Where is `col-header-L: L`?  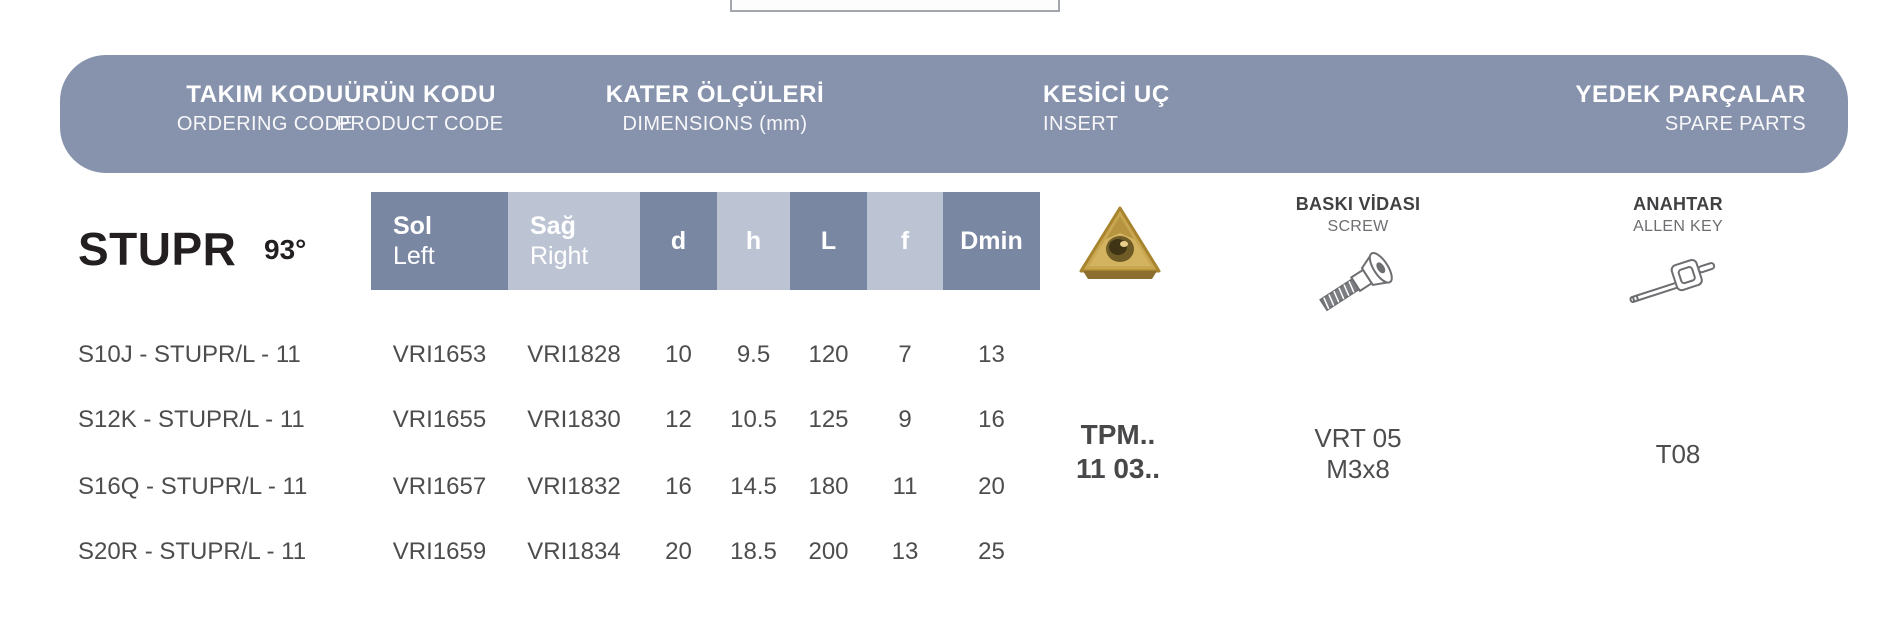
col-header-L: L is located at coordinates (828, 241).